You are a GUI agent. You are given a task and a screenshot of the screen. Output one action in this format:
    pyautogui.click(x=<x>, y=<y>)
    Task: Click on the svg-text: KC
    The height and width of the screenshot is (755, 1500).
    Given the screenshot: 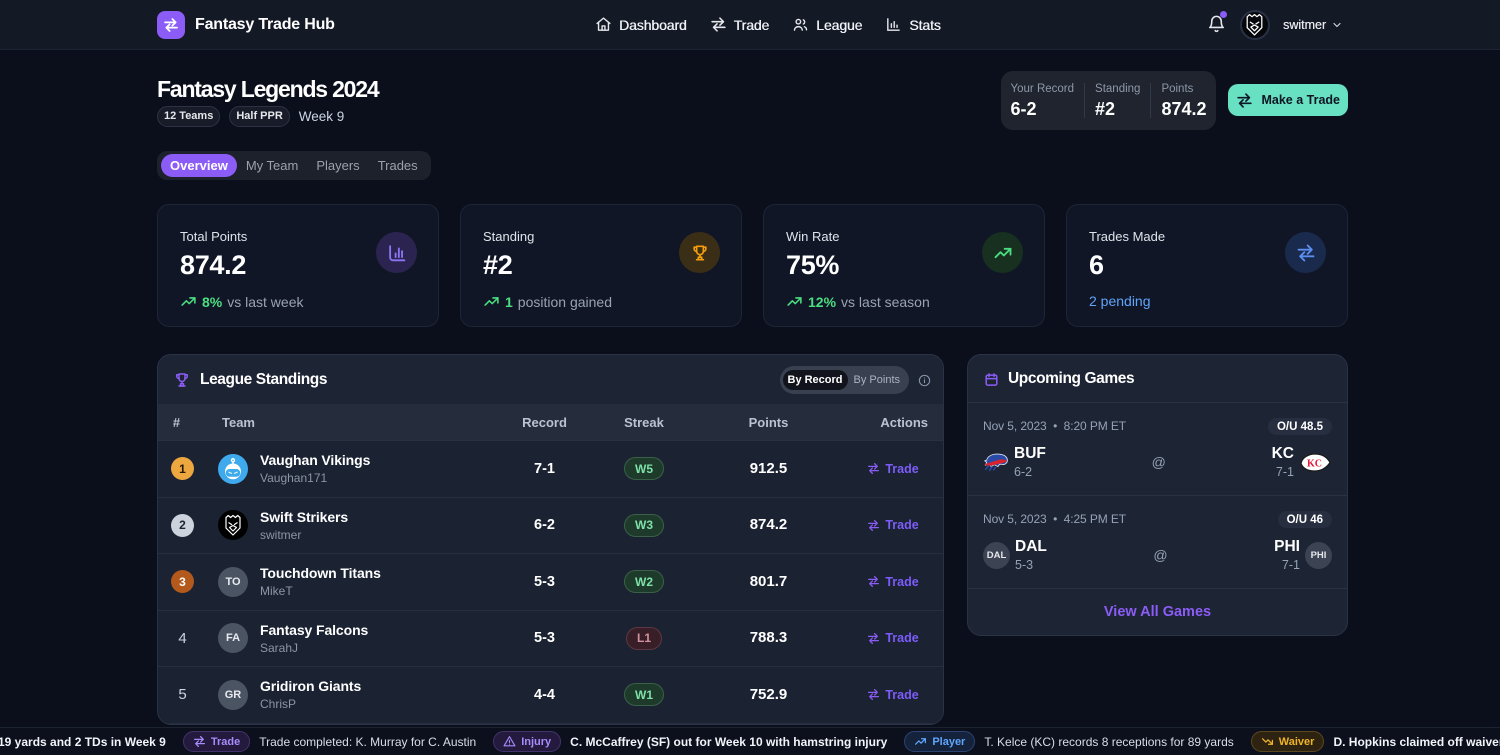 What is the action you would take?
    pyautogui.click(x=1314, y=463)
    